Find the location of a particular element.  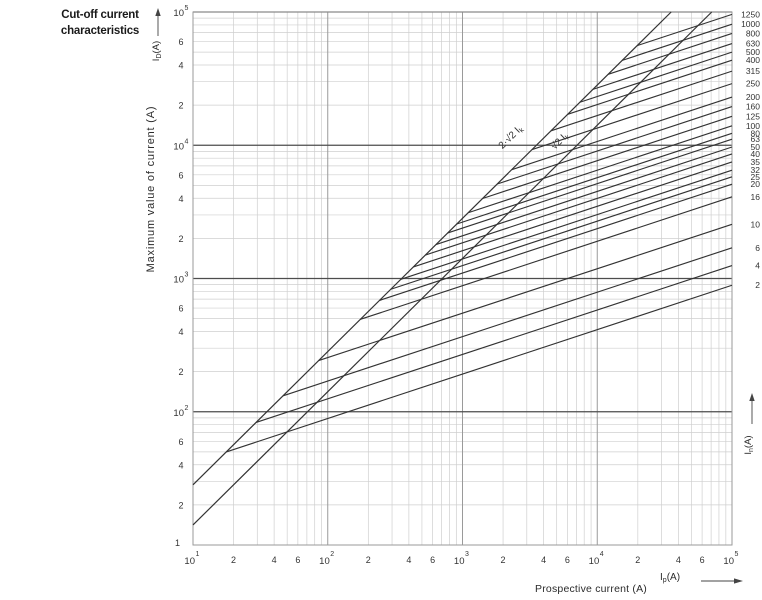

fuse-rating-label: 50 is located at coordinates (756, 147).